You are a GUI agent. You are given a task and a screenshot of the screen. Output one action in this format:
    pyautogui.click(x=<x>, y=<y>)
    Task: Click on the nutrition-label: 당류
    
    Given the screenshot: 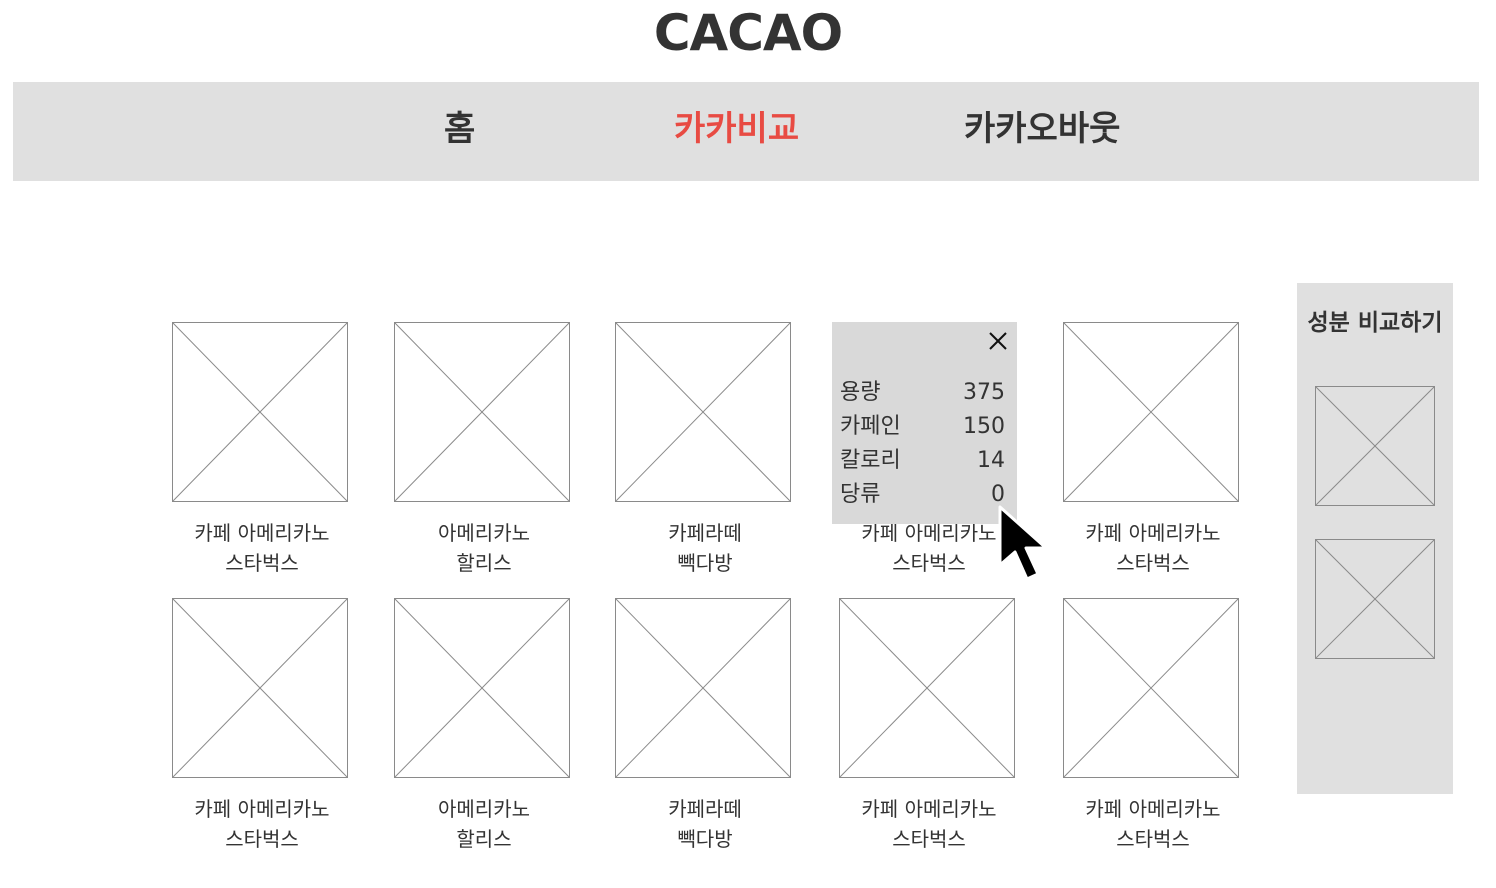 What is the action you would take?
    pyautogui.click(x=860, y=494)
    